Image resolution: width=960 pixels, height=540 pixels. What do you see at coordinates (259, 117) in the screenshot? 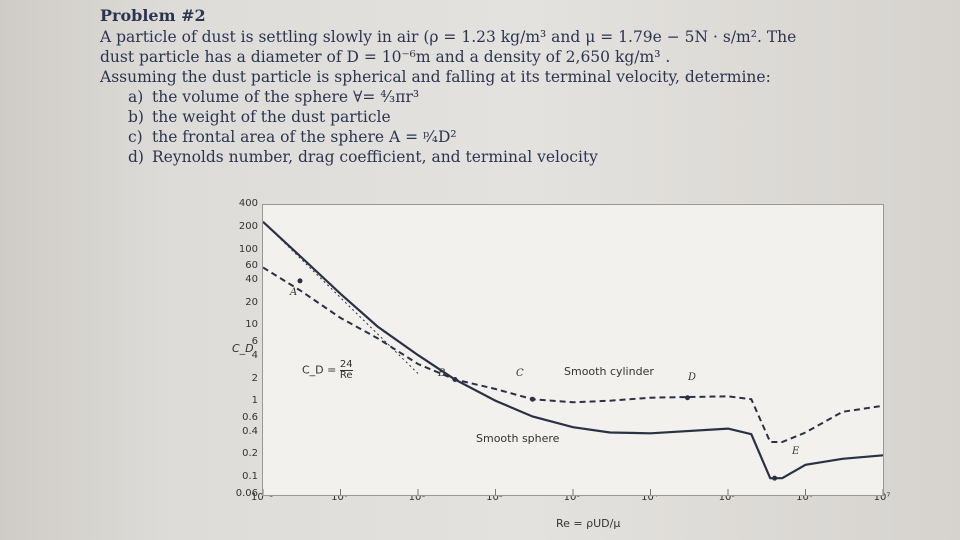
I see `question-b: b) the weight of the dust particle` at bounding box center [259, 117].